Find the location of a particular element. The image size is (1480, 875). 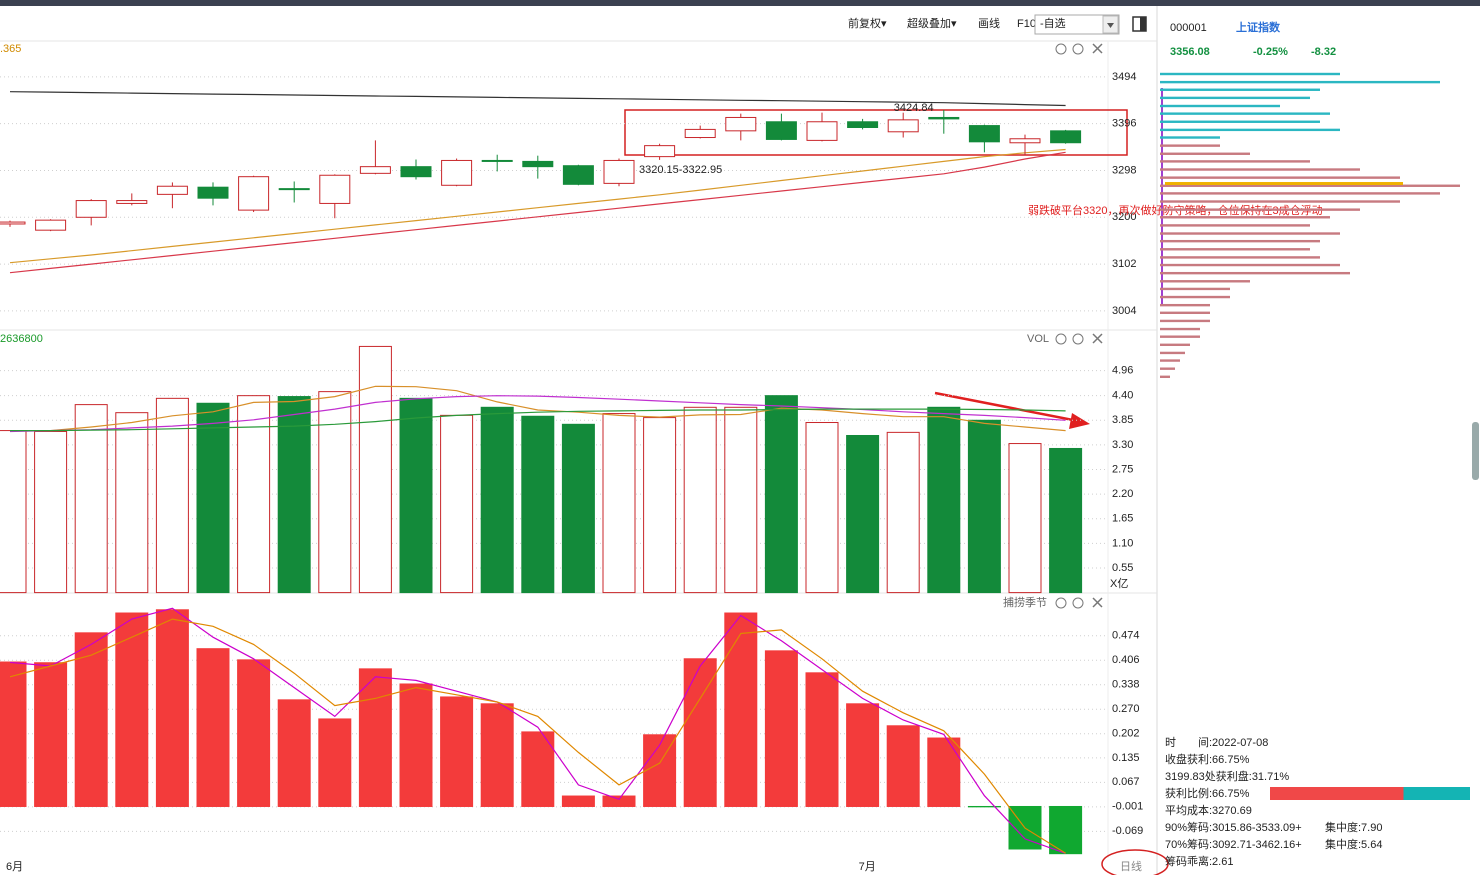

corner-label: .365 is located at coordinates (10, 49).